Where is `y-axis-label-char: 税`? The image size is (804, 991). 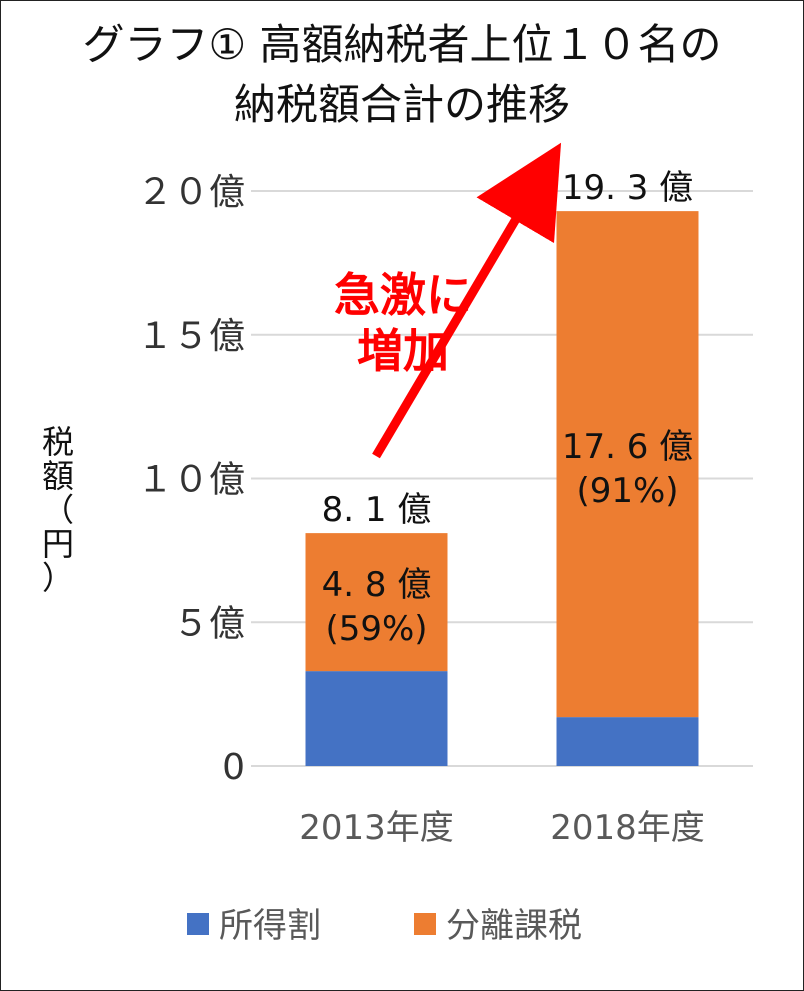
y-axis-label-char: 税 is located at coordinates (58, 442).